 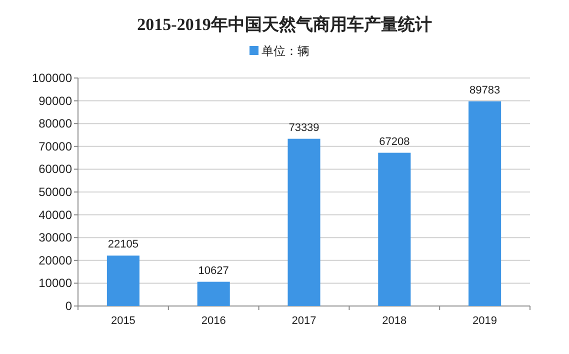 I want to click on data-label: 73339, so click(x=304, y=128).